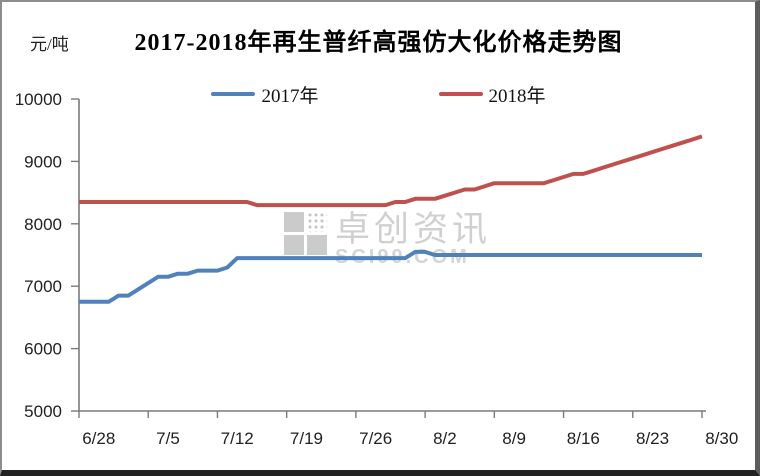  What do you see at coordinates (43, 349) in the screenshot?
I see `svg-text: 6000` at bounding box center [43, 349].